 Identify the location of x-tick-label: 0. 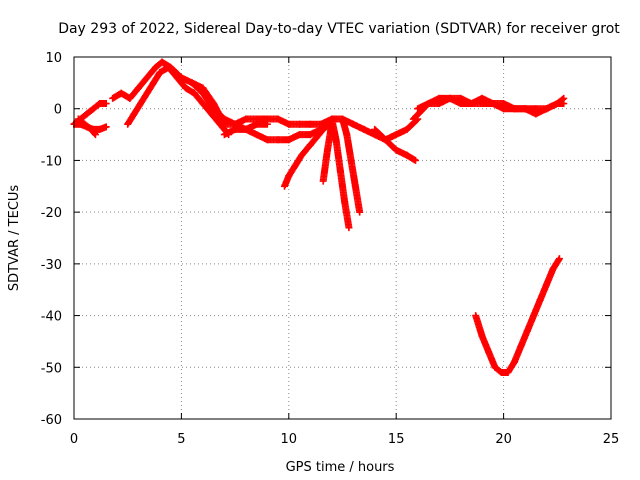
(74, 439).